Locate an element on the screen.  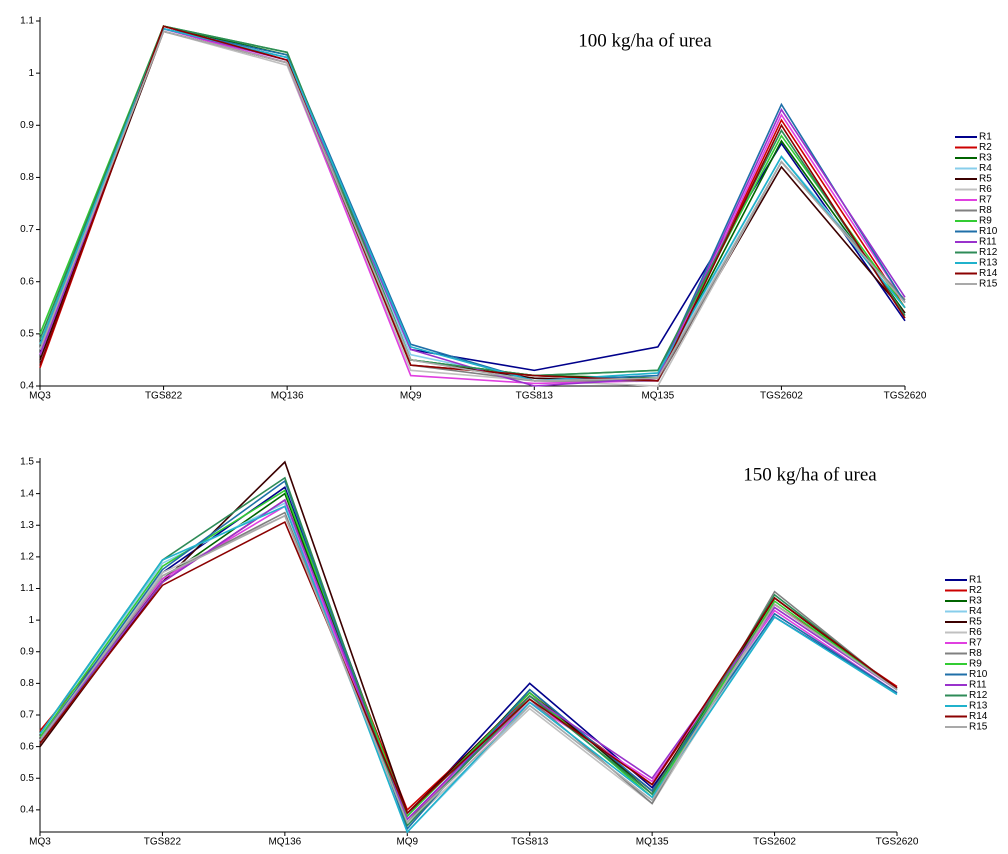
annotation: 150 kg/ha of urea is located at coordinates (810, 474).